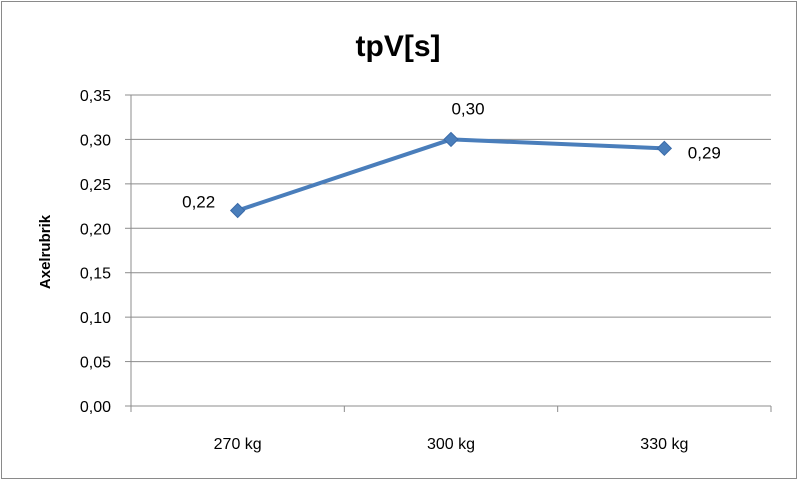  Describe the element at coordinates (95, 274) in the screenshot. I see `y-tick-label: 0,15` at that location.